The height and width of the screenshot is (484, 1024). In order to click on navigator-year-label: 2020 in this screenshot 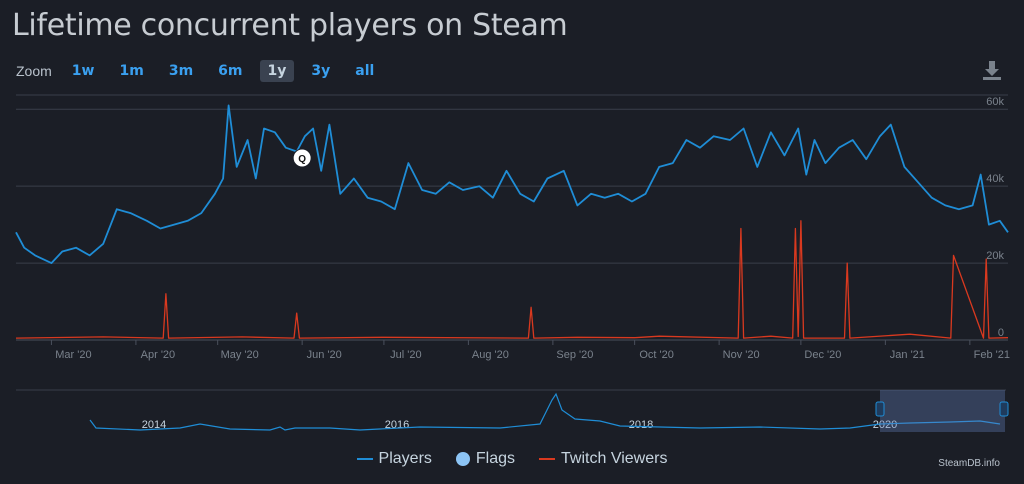, I will do `click(885, 425)`.